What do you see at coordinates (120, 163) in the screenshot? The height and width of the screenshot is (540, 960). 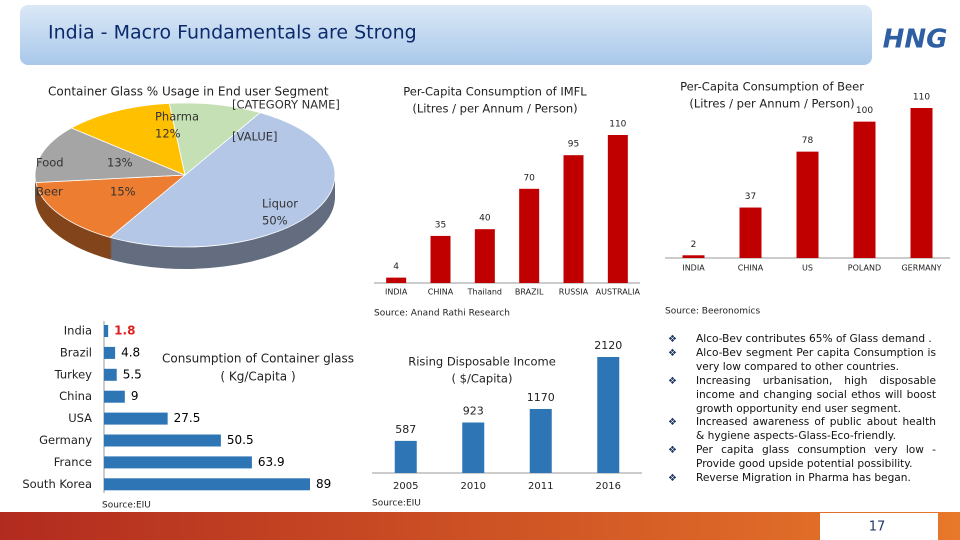 I see `slice-value-label: 13%` at bounding box center [120, 163].